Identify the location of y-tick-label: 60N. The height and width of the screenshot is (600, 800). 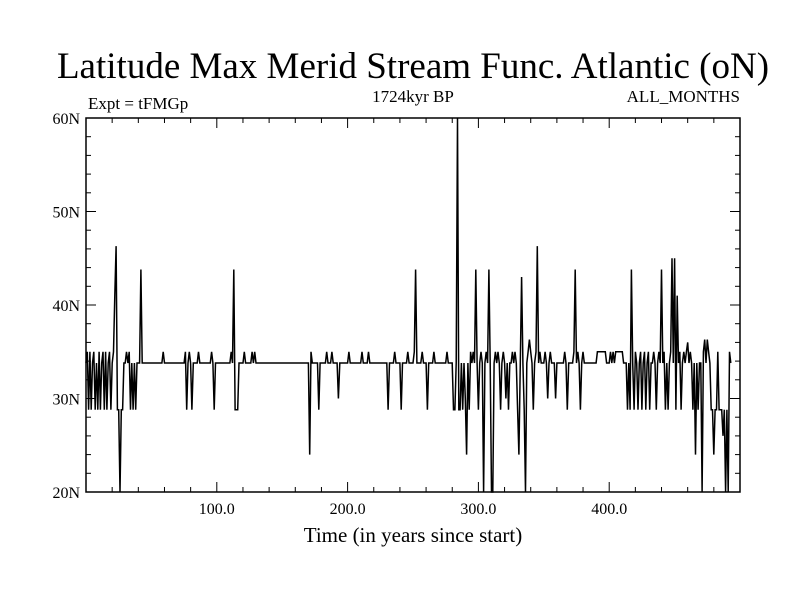
(66, 119).